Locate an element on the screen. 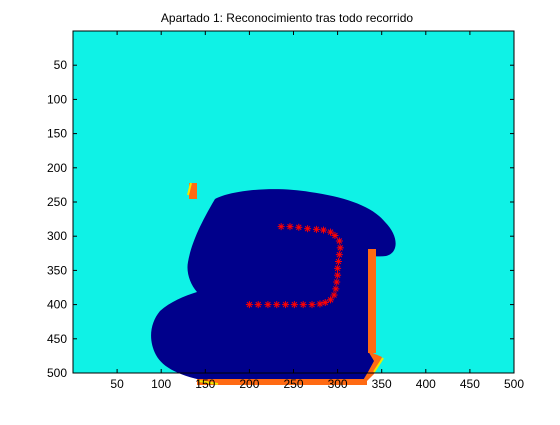 The height and width of the screenshot is (425, 560). obstacle-right-segment is located at coordinates (372, 301).